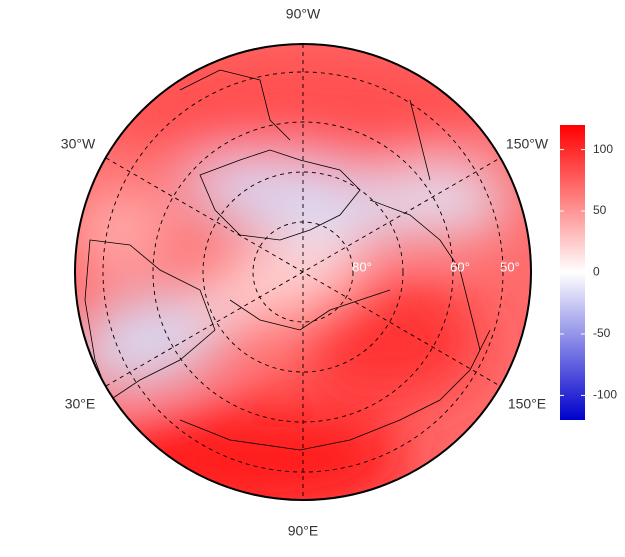 The width and height of the screenshot is (625, 557). I want to click on colorbar-tick-label: 0, so click(596, 272).